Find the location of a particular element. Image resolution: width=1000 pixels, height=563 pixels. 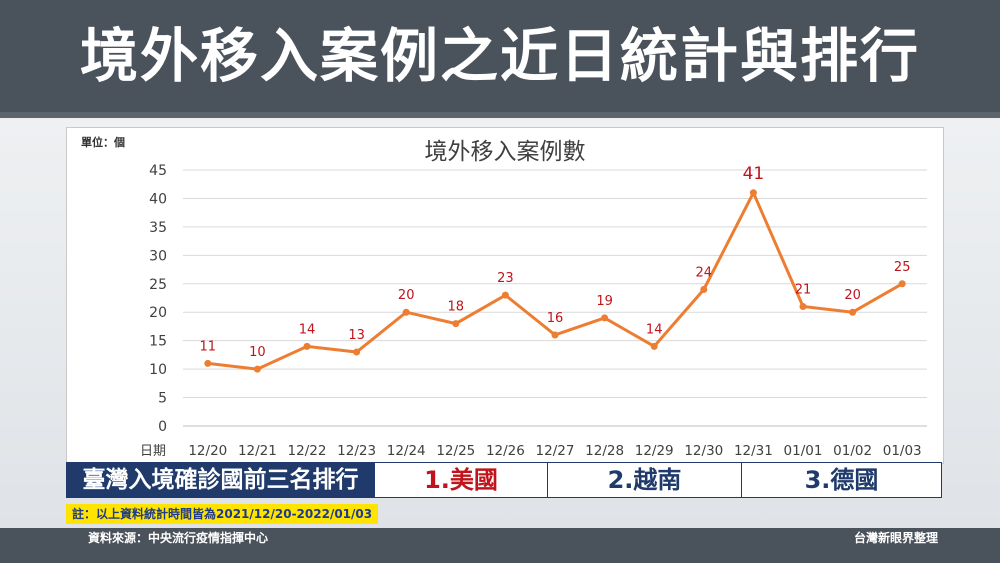

data-label: 13 is located at coordinates (356, 335).